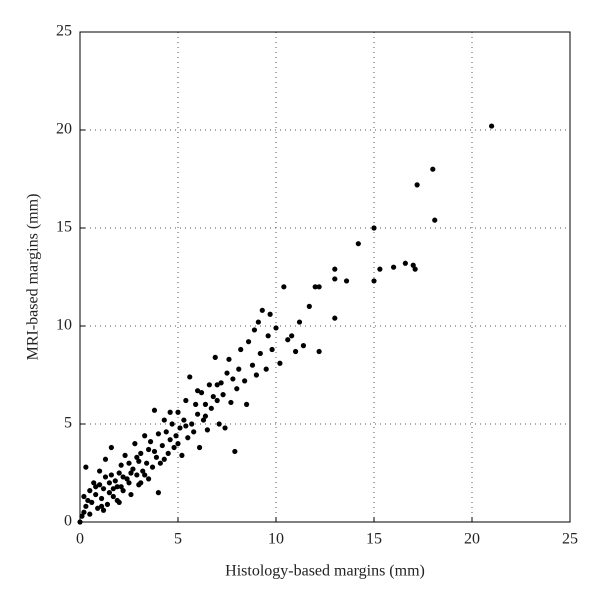 This screenshot has width=600, height=602. What do you see at coordinates (68, 423) in the screenshot?
I see `y-tick-label: 5` at bounding box center [68, 423].